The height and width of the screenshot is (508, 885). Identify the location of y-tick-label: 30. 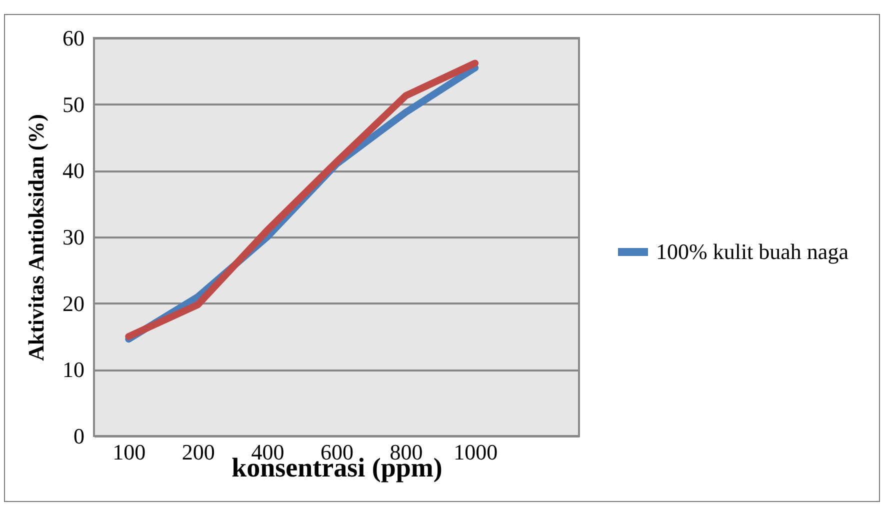
(73, 237).